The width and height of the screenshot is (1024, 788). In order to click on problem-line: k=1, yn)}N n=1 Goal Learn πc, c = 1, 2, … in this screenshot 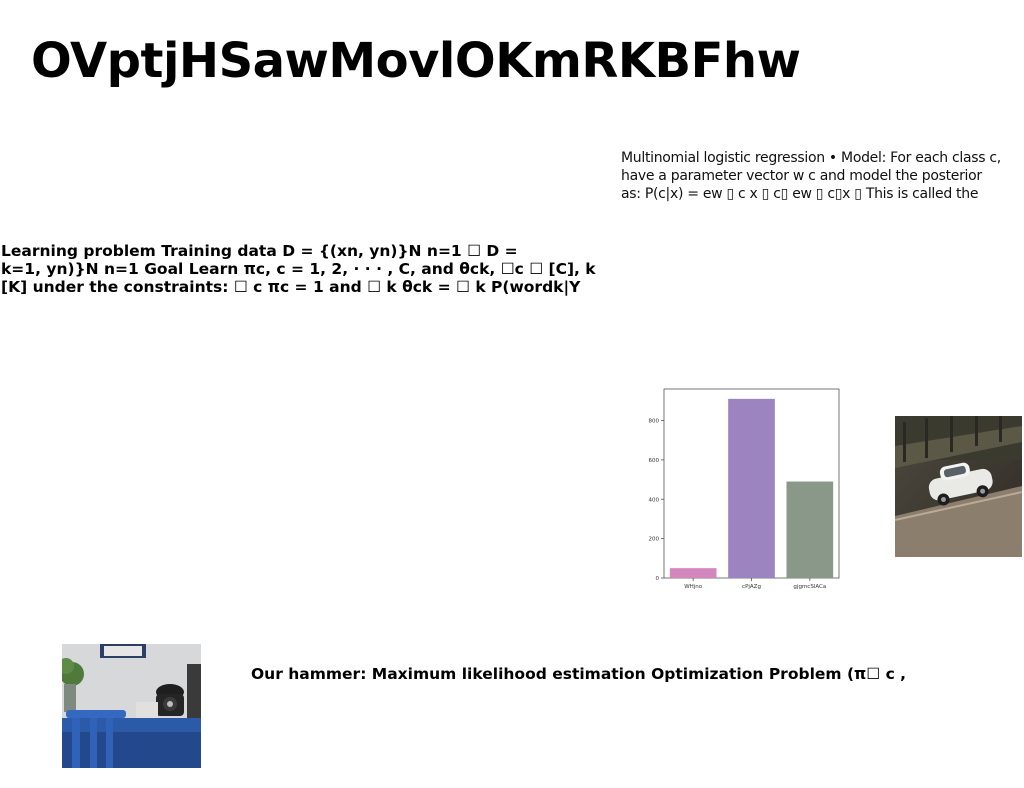, I will do `click(298, 269)`.